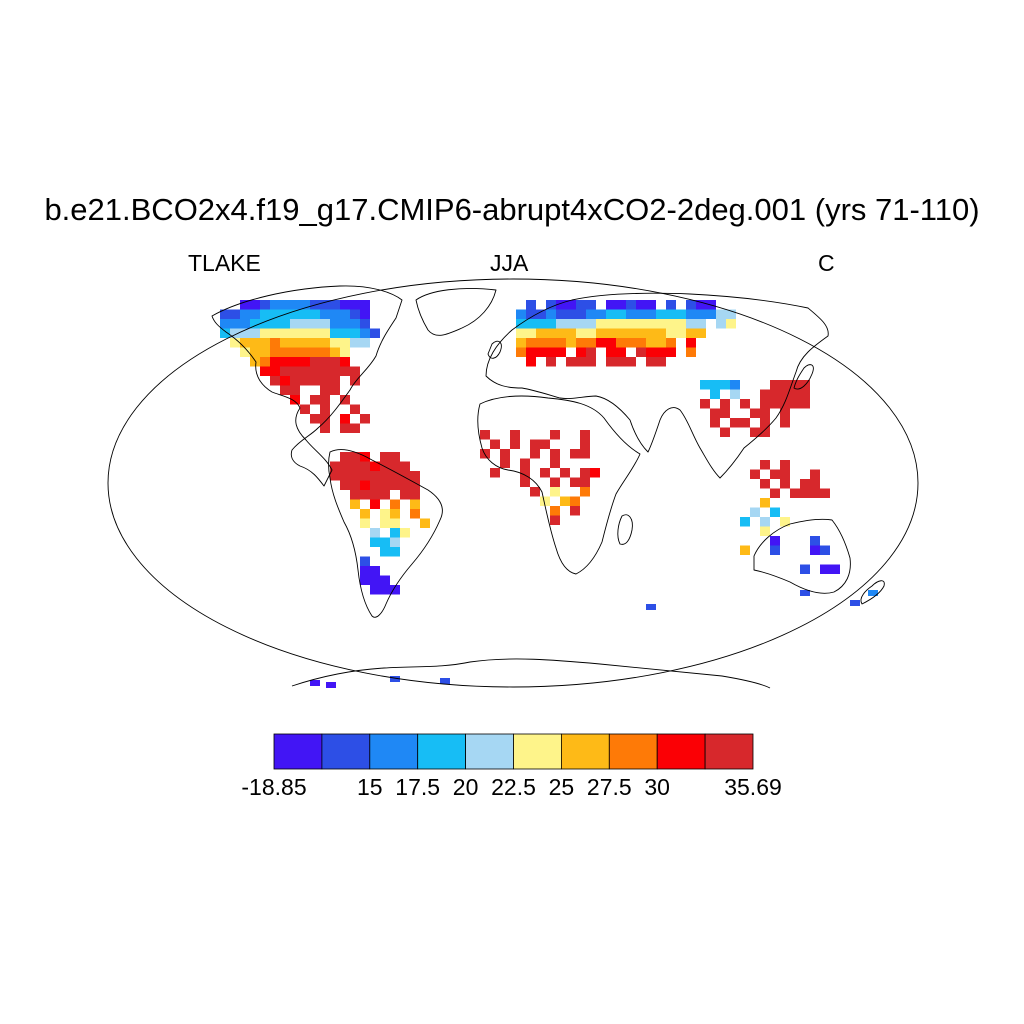 This screenshot has height=1024, width=1024. I want to click on new-zealand-coast, so click(872, 592).